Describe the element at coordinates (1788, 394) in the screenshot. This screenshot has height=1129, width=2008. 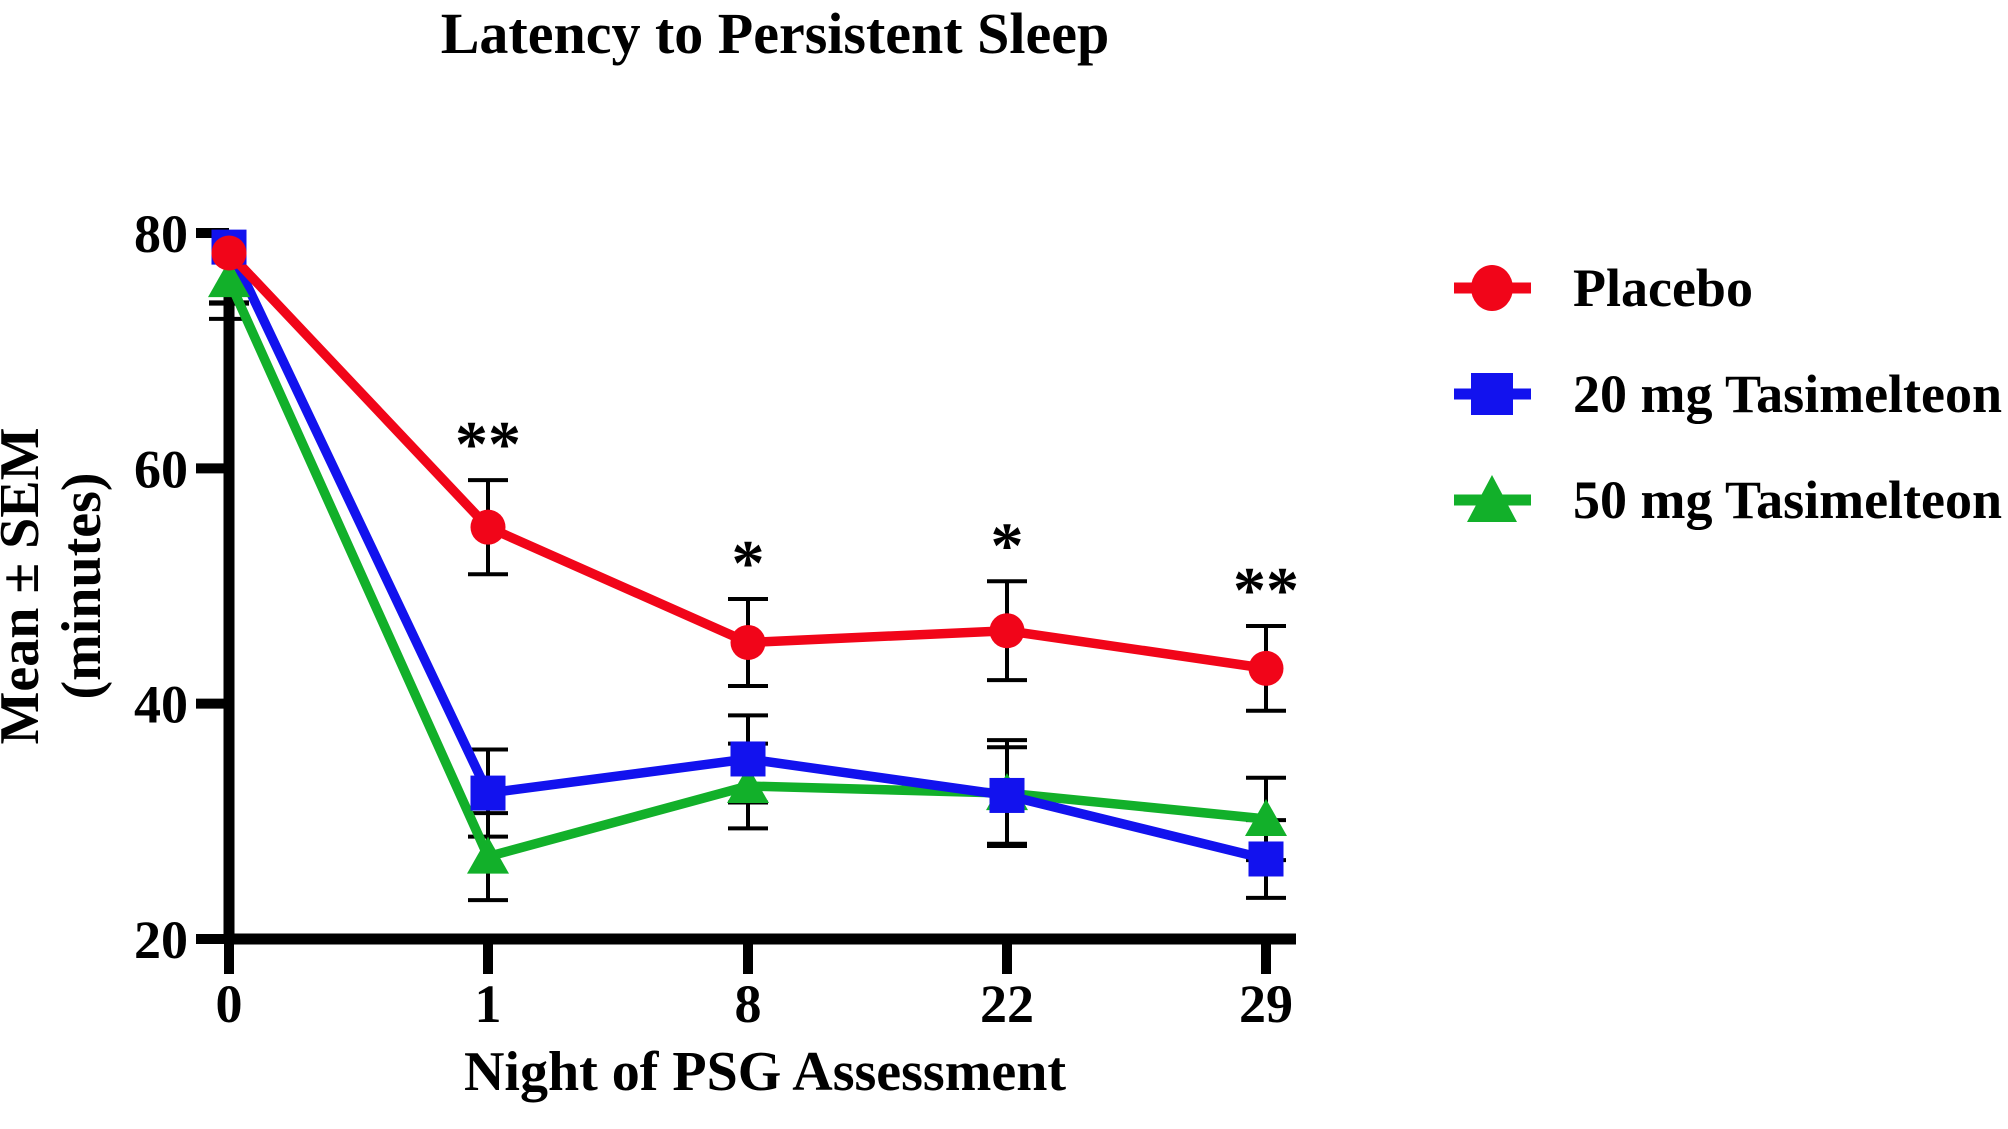
I see `legend-label-20mg: 20 mg Tasimelteon` at that location.